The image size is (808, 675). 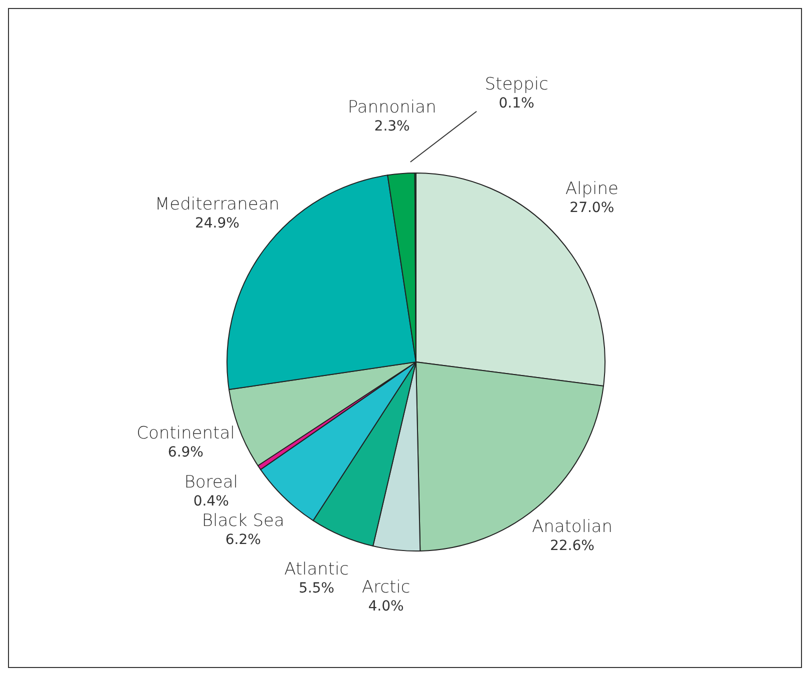 I want to click on data-label: 0.1%, so click(x=516, y=103).